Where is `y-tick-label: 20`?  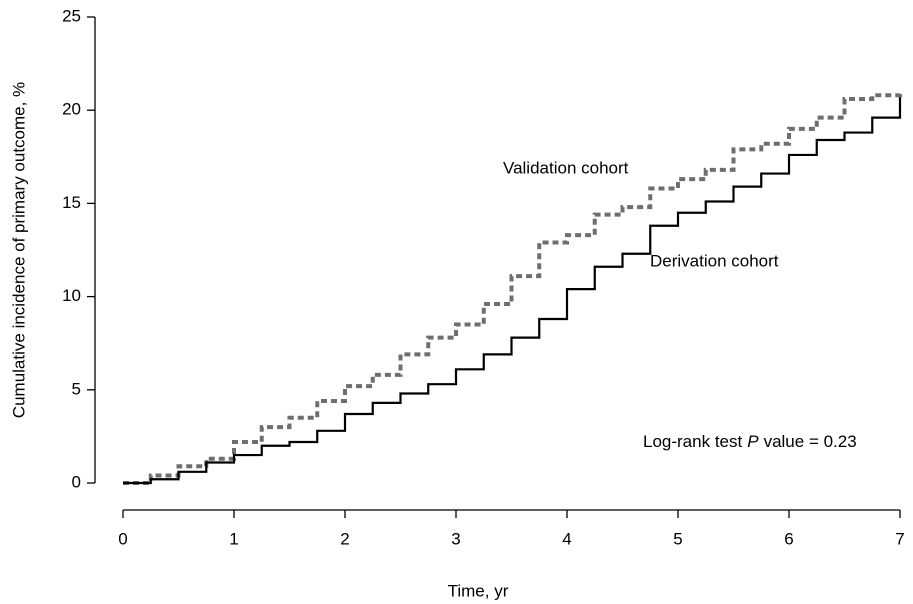 y-tick-label: 20 is located at coordinates (71, 109).